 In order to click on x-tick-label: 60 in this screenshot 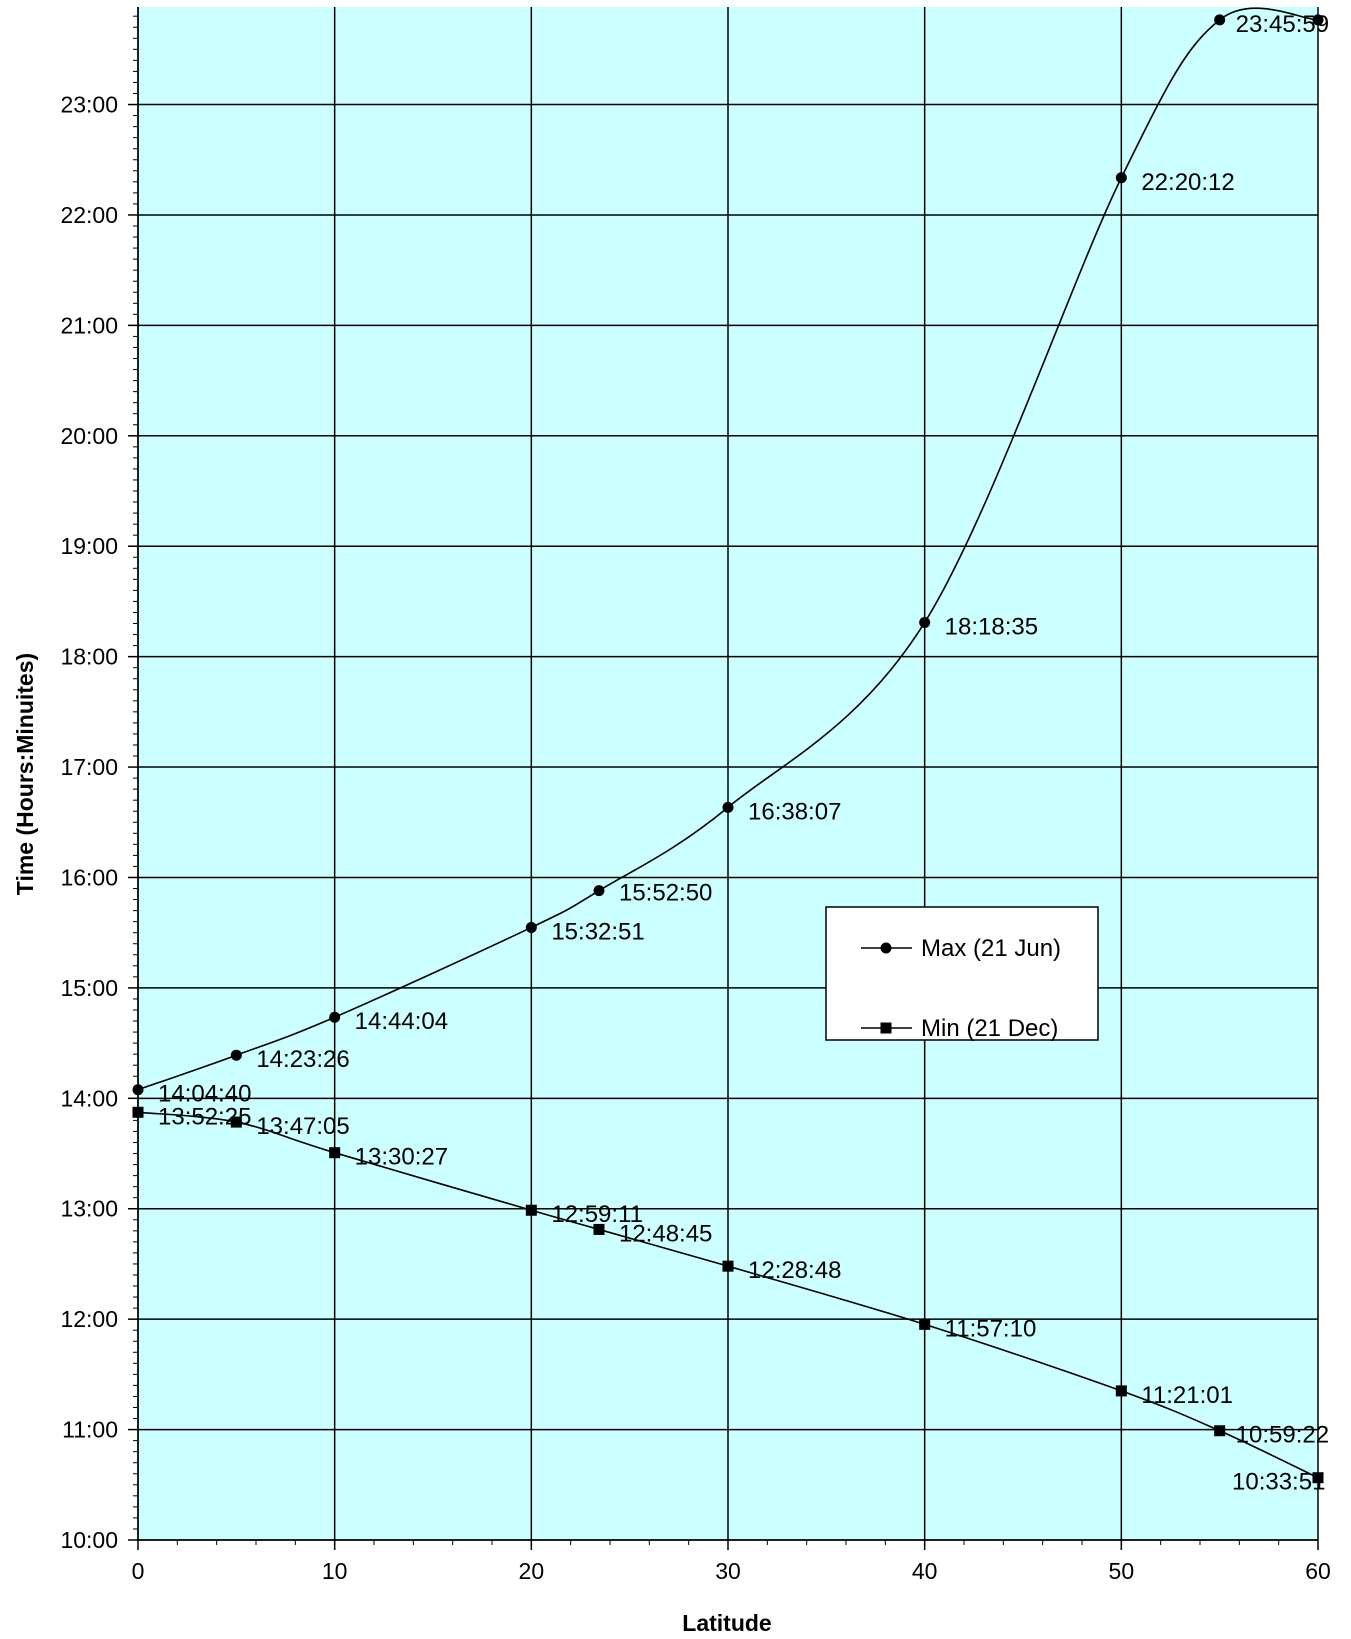, I will do `click(1318, 1571)`.